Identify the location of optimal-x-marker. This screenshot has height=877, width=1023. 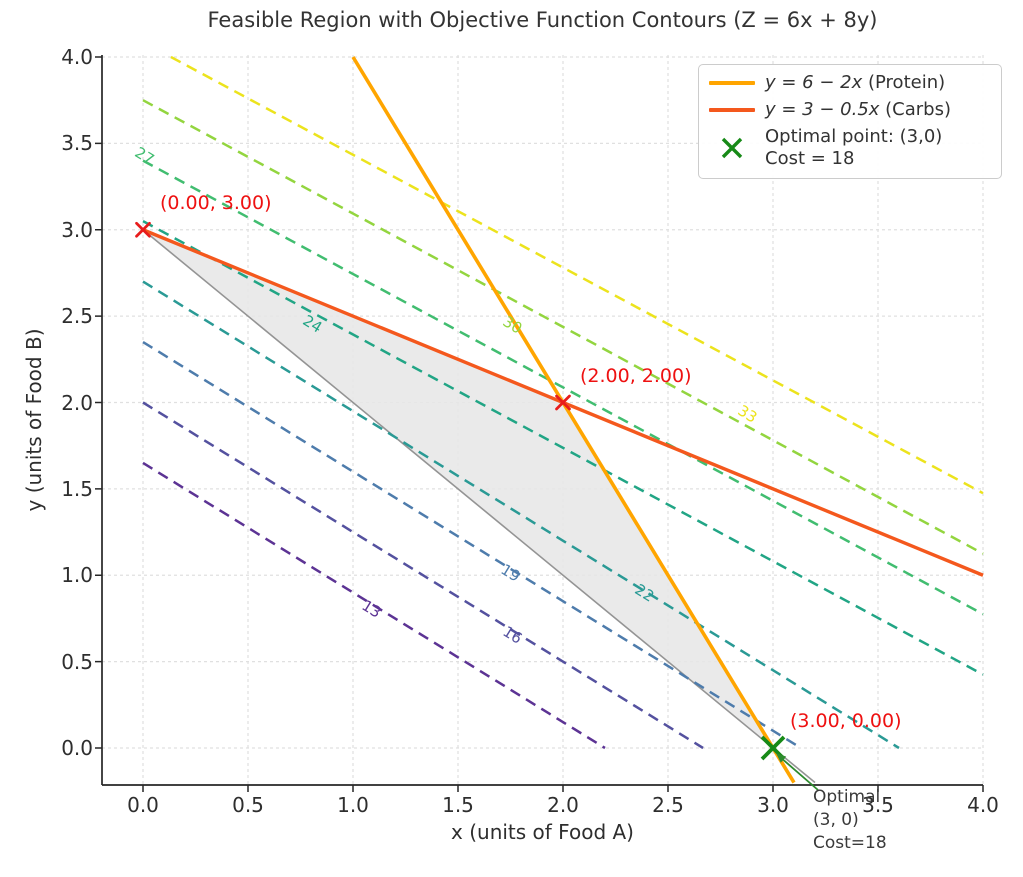
(773, 748).